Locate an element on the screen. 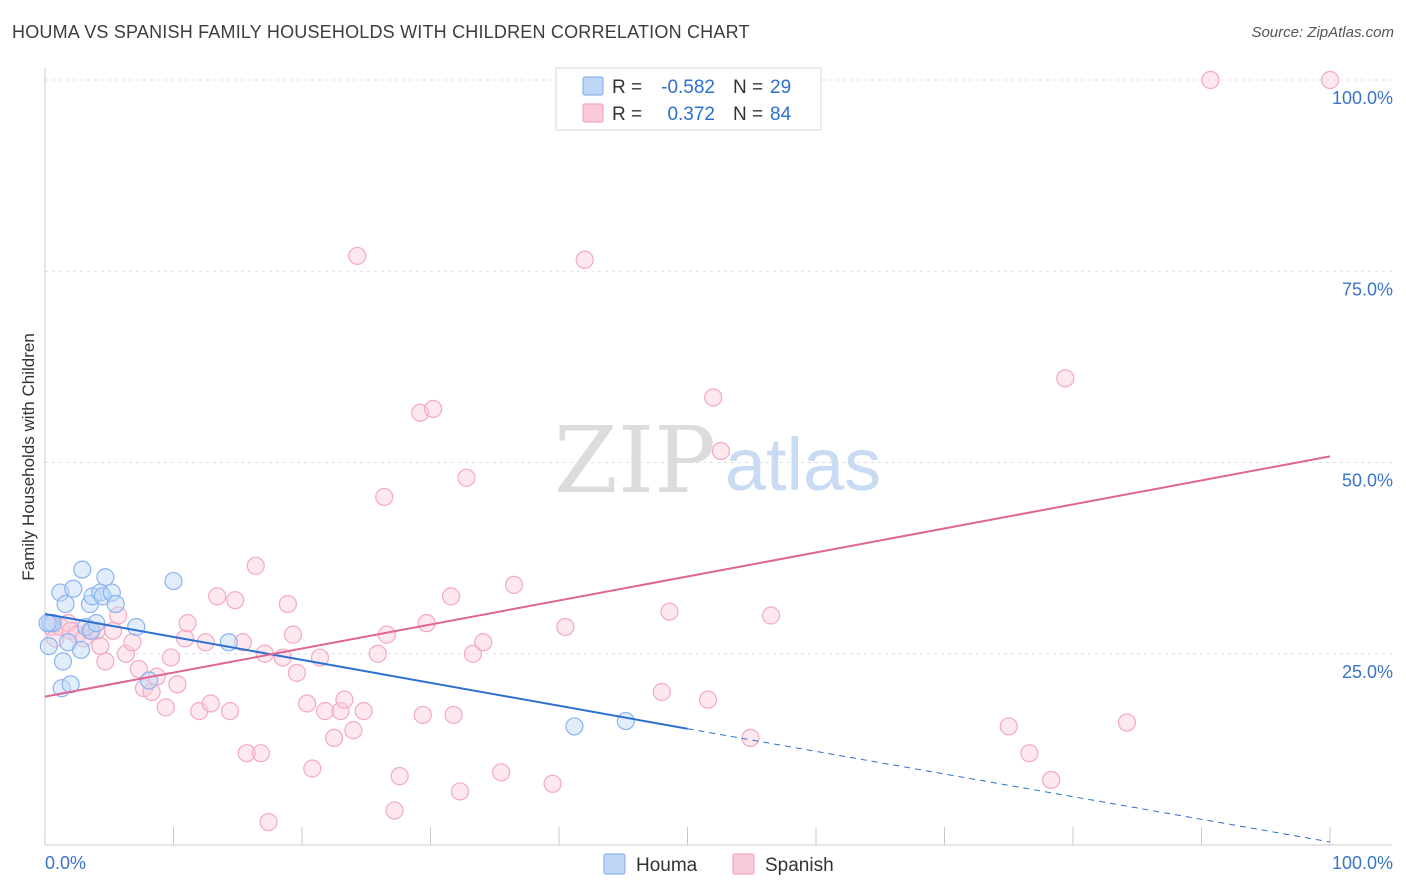 The height and width of the screenshot is (892, 1406). stats-legend-n-label-spanish: N = is located at coordinates (748, 114).